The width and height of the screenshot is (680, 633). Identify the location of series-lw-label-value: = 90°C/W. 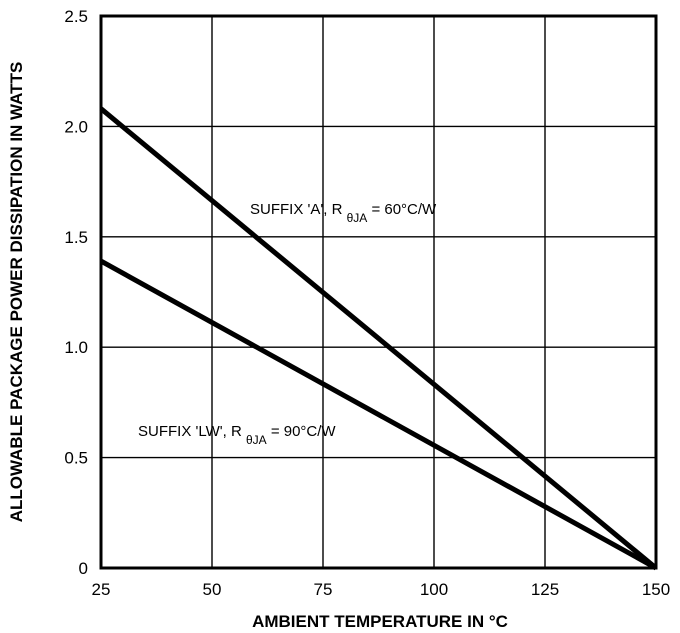
(304, 431).